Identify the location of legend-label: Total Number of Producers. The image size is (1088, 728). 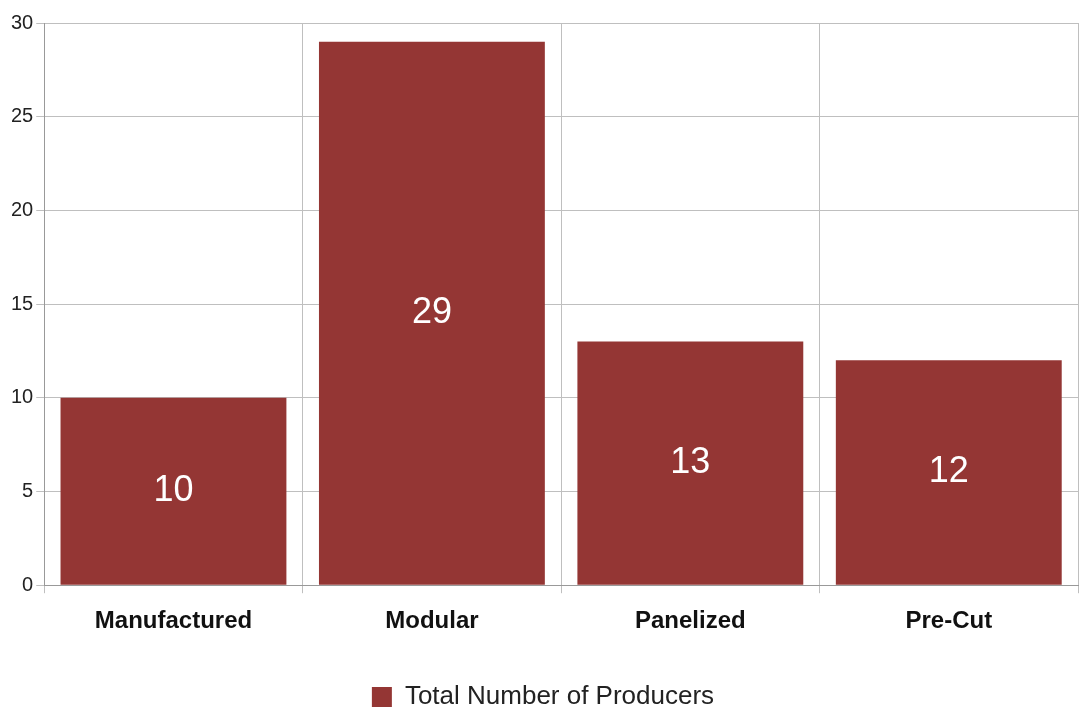
(559, 695).